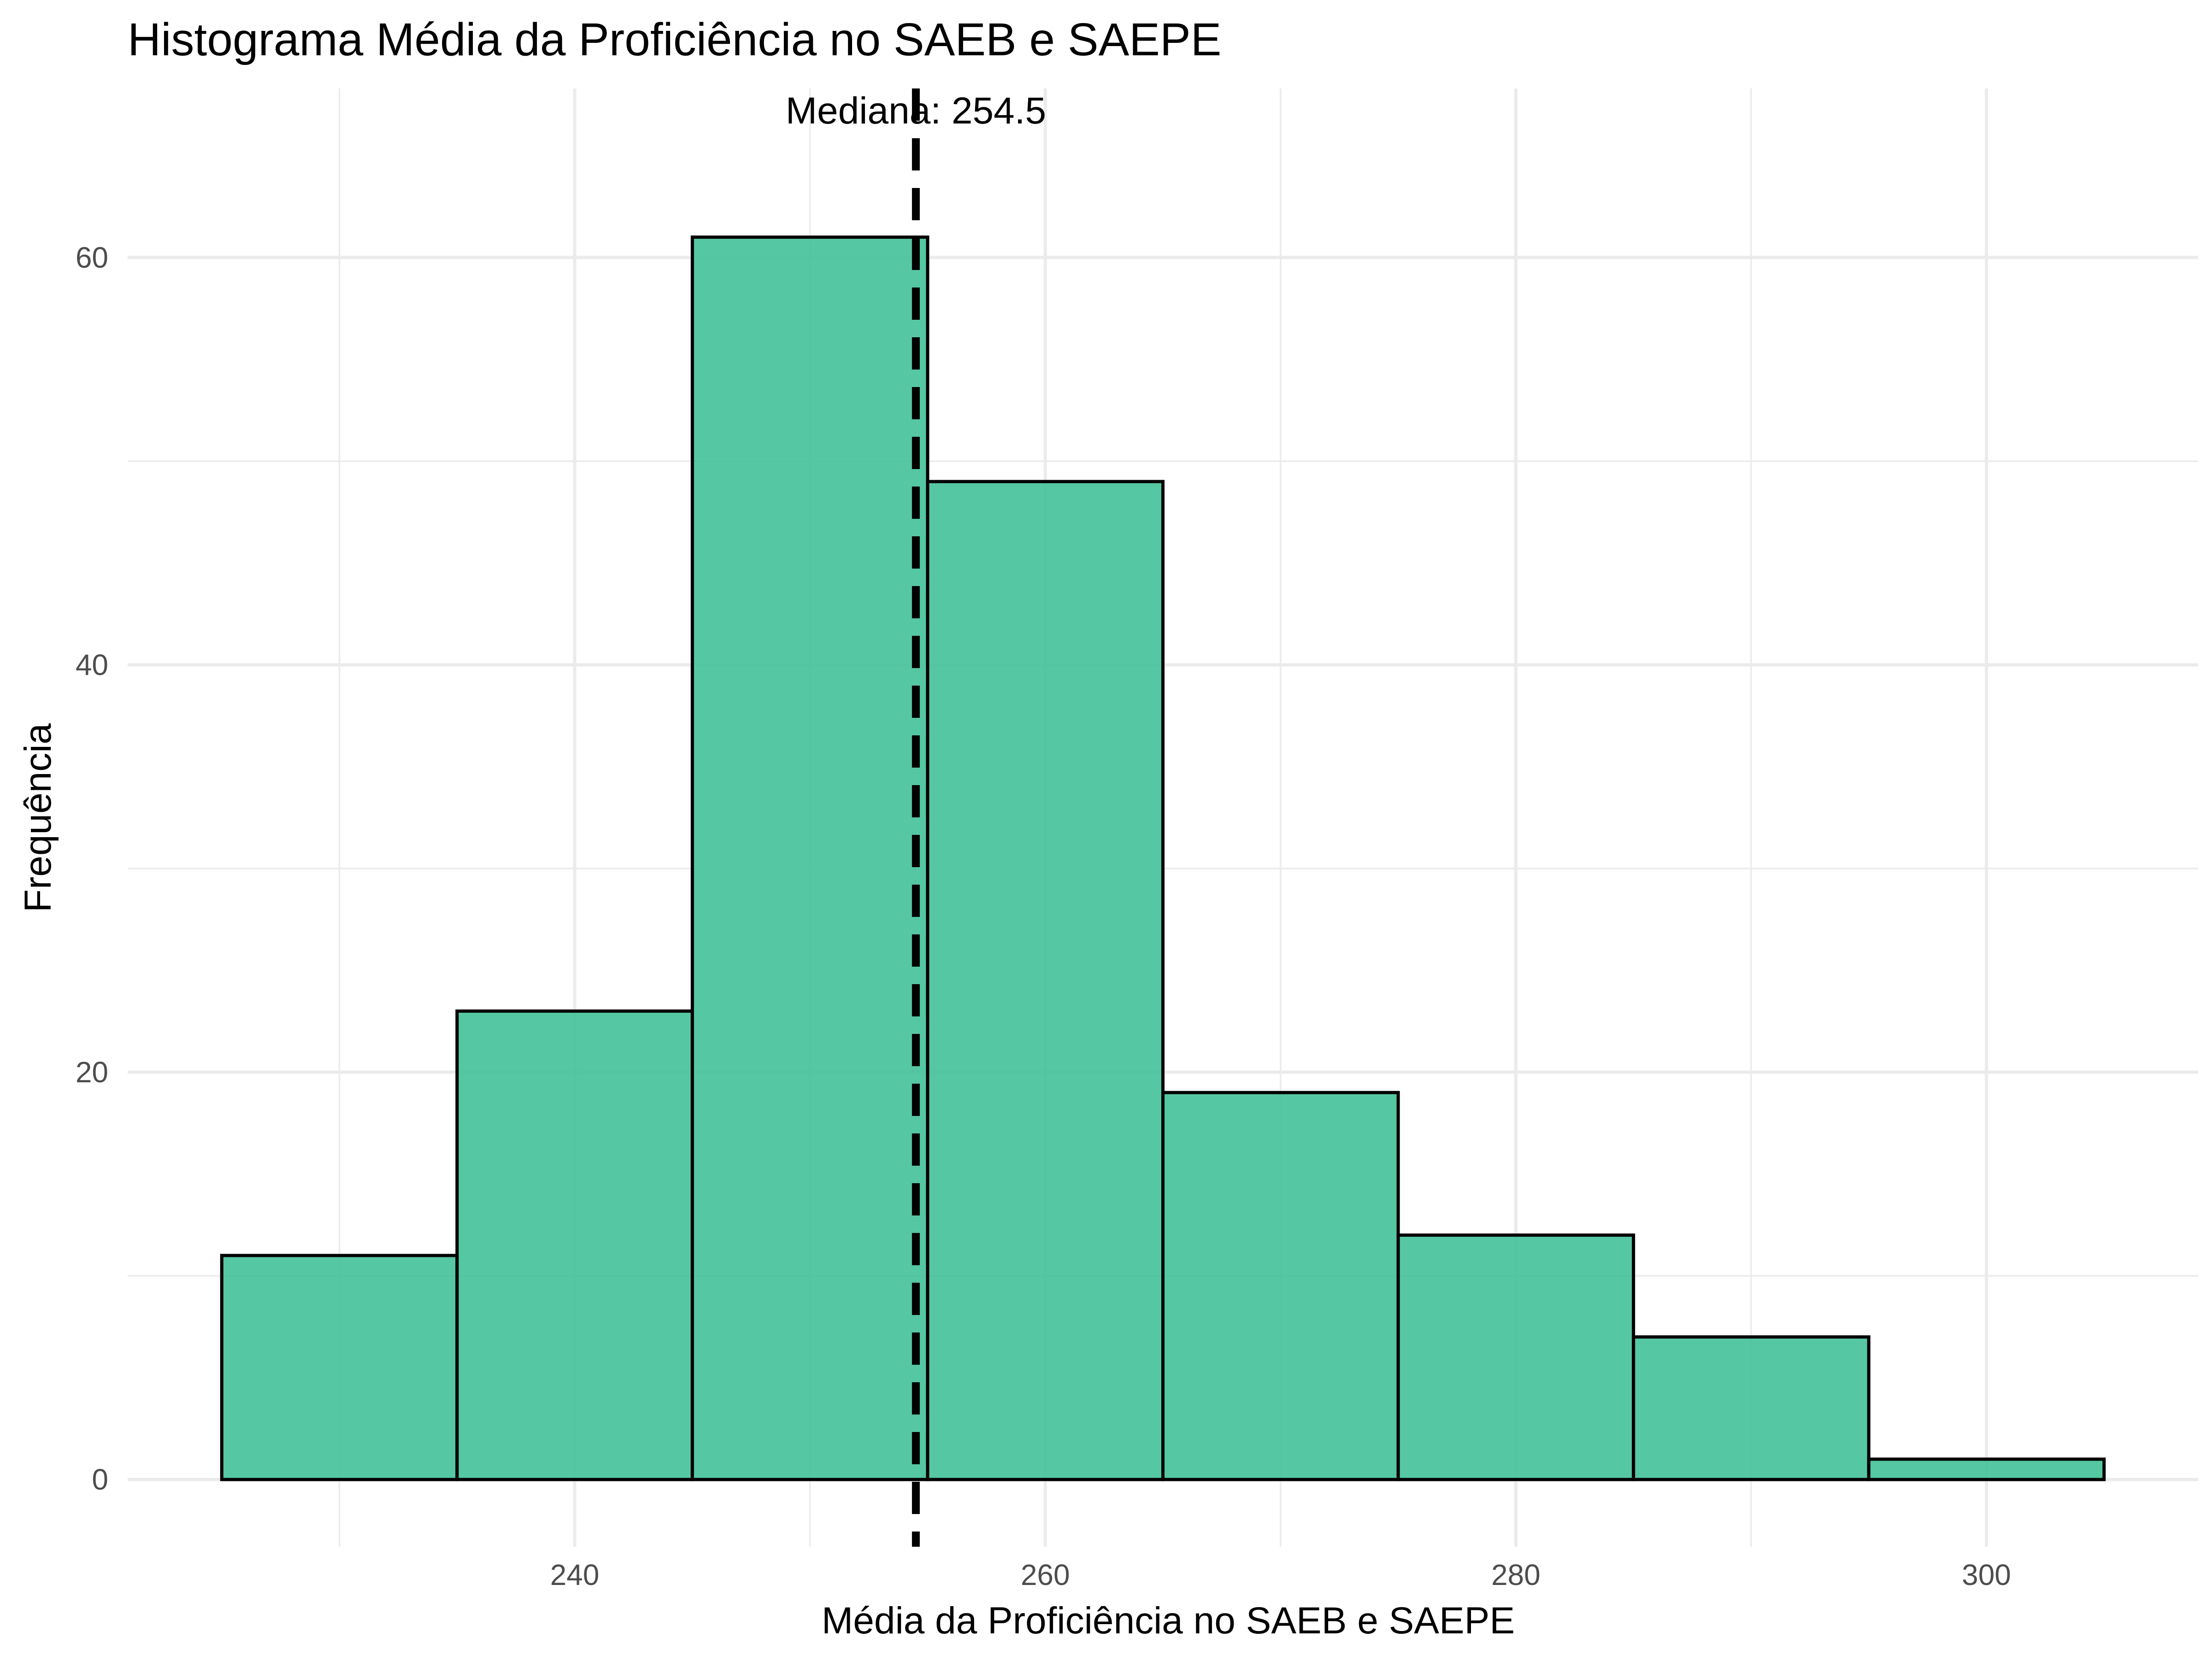  What do you see at coordinates (916, 111) in the screenshot?
I see `median-label: Mediana: 254.5` at bounding box center [916, 111].